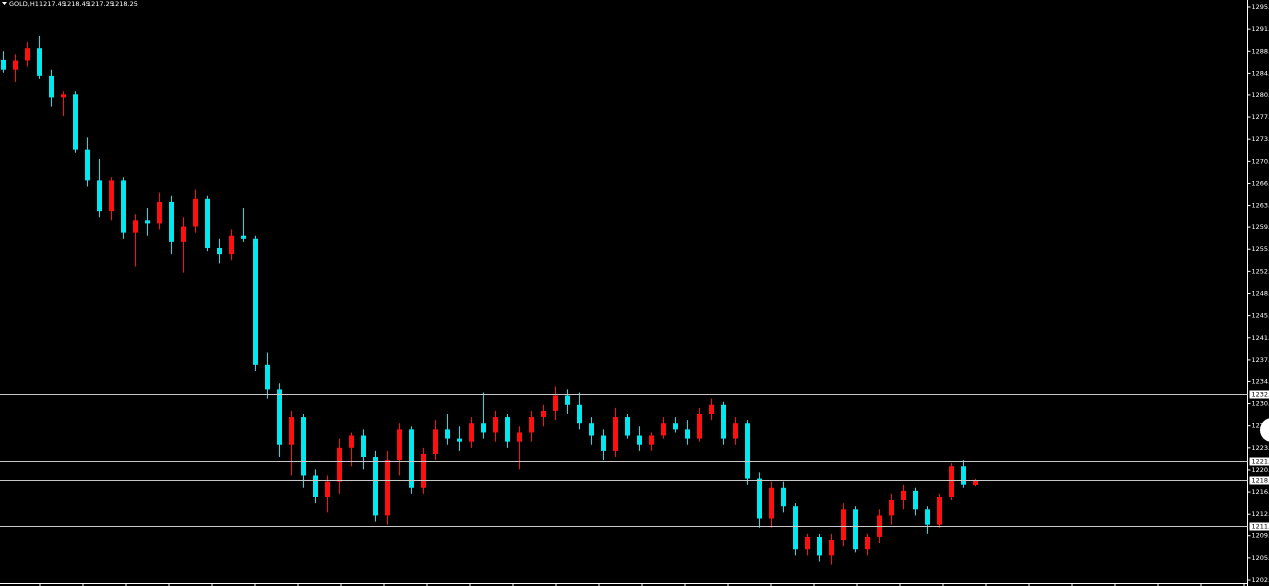 Image resolution: width=1269 pixels, height=586 pixels. Describe the element at coordinates (1260, 294) in the screenshot. I see `y-tick-label: 1248.` at that location.